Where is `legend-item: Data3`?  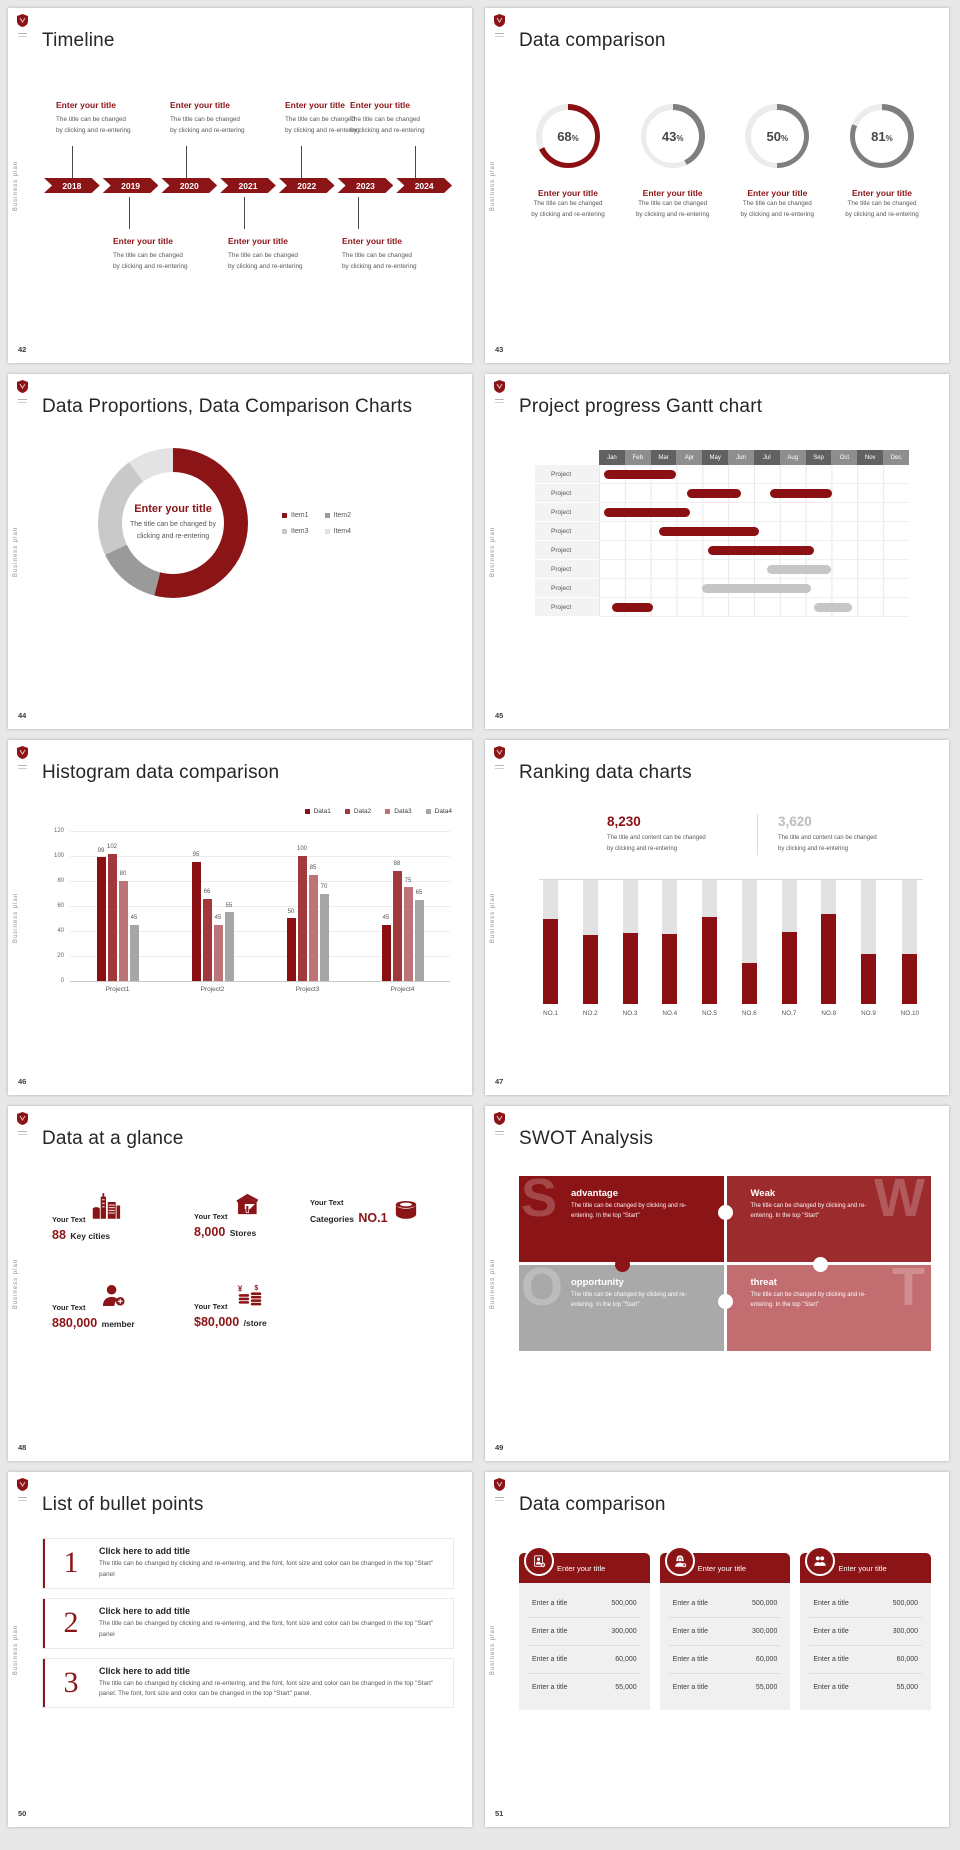 legend-item: Data3 is located at coordinates (398, 811).